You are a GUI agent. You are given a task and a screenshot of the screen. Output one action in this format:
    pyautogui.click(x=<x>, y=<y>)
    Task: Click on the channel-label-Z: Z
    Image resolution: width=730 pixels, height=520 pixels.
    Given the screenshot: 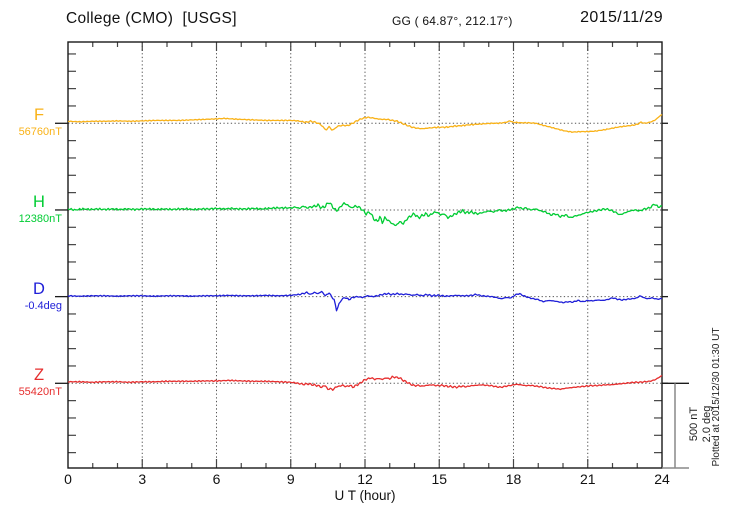 What is the action you would take?
    pyautogui.click(x=39, y=375)
    